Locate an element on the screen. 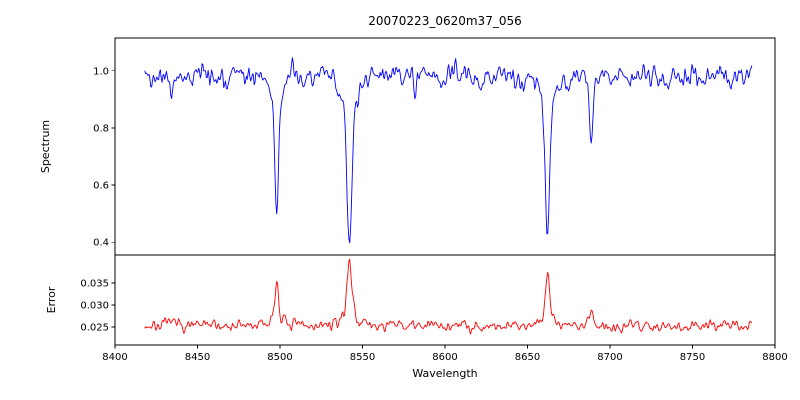  x-tick-label: 8650 is located at coordinates (527, 357).